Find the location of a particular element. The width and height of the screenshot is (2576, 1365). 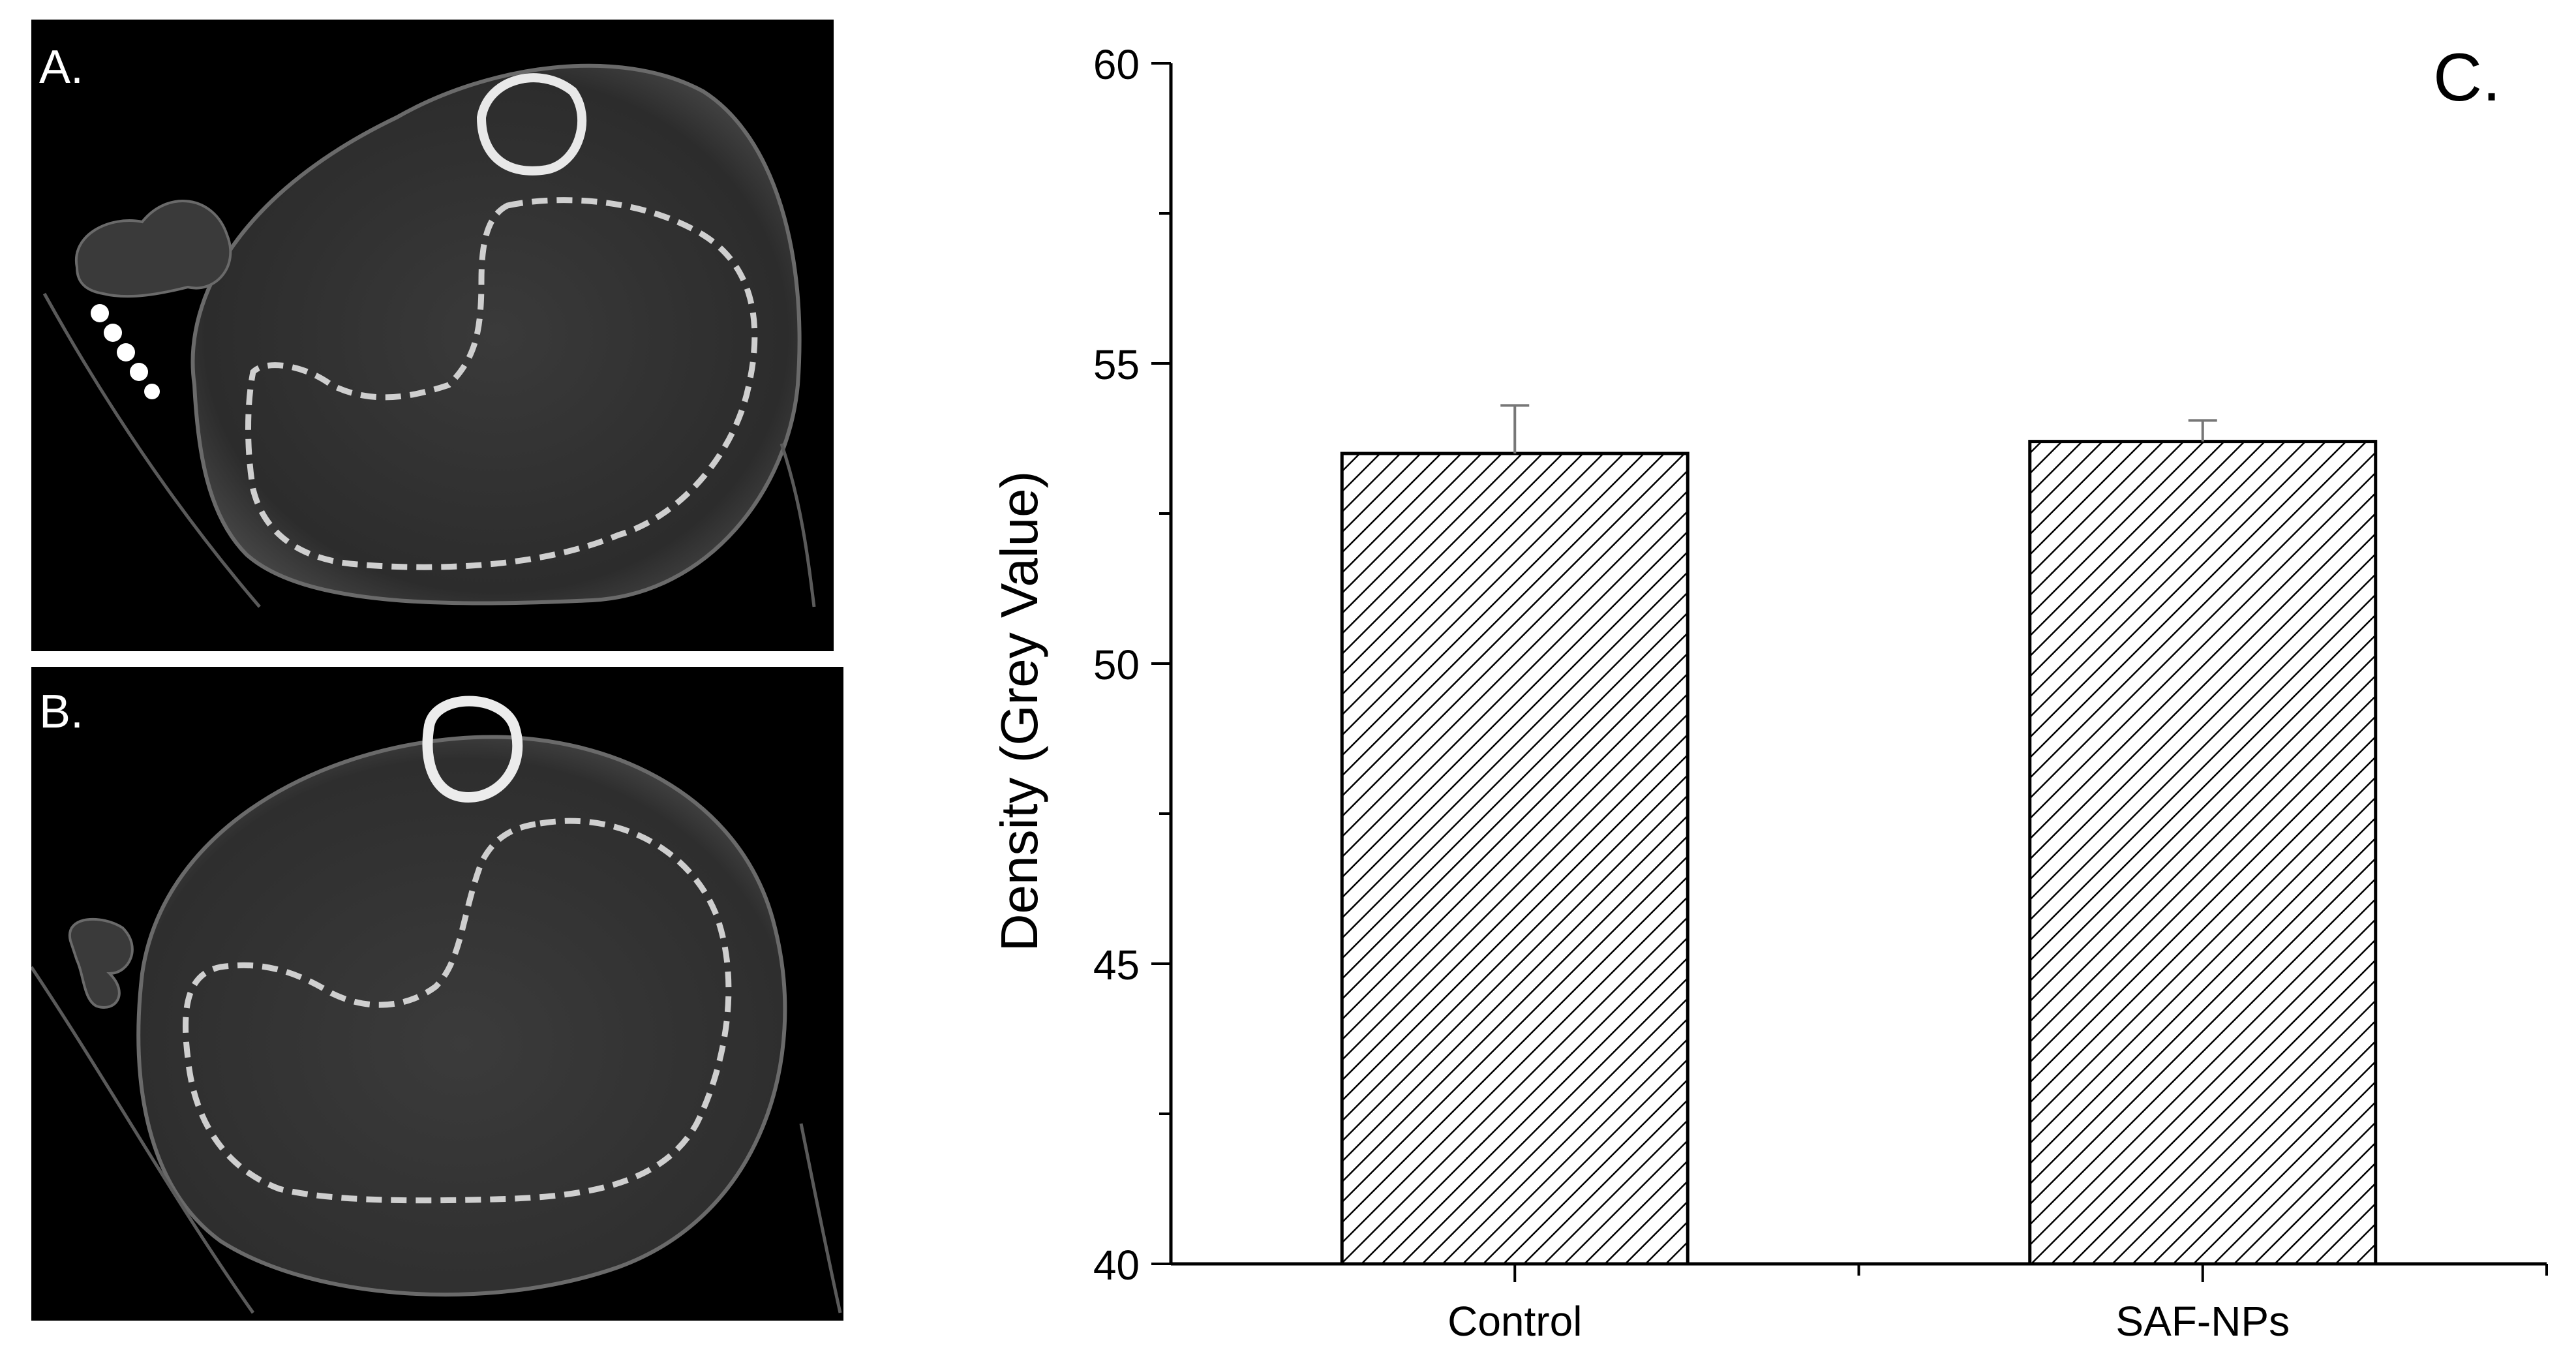

y-axis-label: Density (Grey Value) is located at coordinates (1019, 711).